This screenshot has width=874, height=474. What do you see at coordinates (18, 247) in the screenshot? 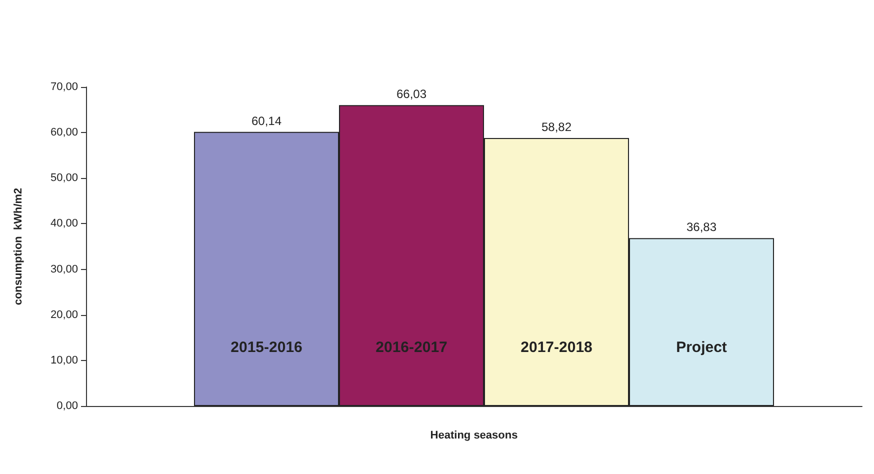
I see `y-axis-title: consumption kWh/m2` at bounding box center [18, 247].